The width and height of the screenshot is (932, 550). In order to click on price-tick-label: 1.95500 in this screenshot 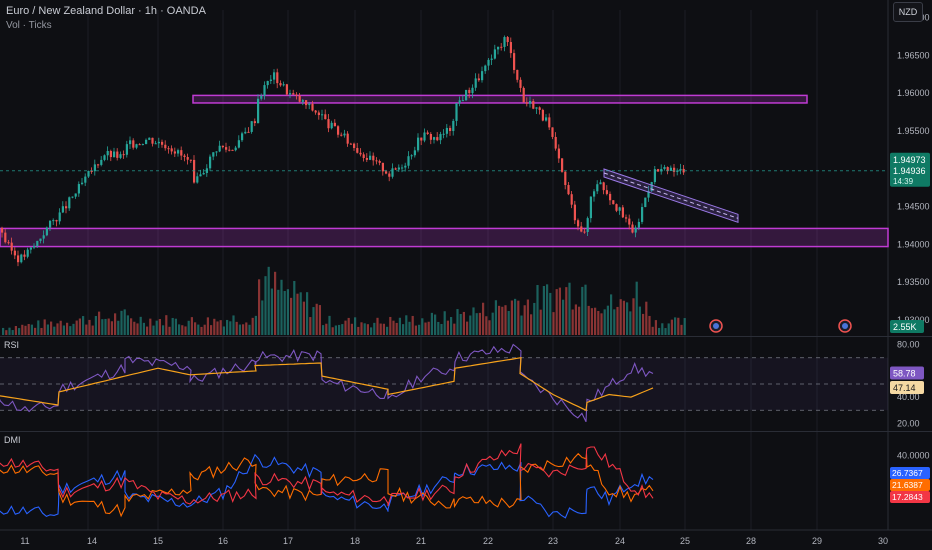, I will do `click(913, 131)`.